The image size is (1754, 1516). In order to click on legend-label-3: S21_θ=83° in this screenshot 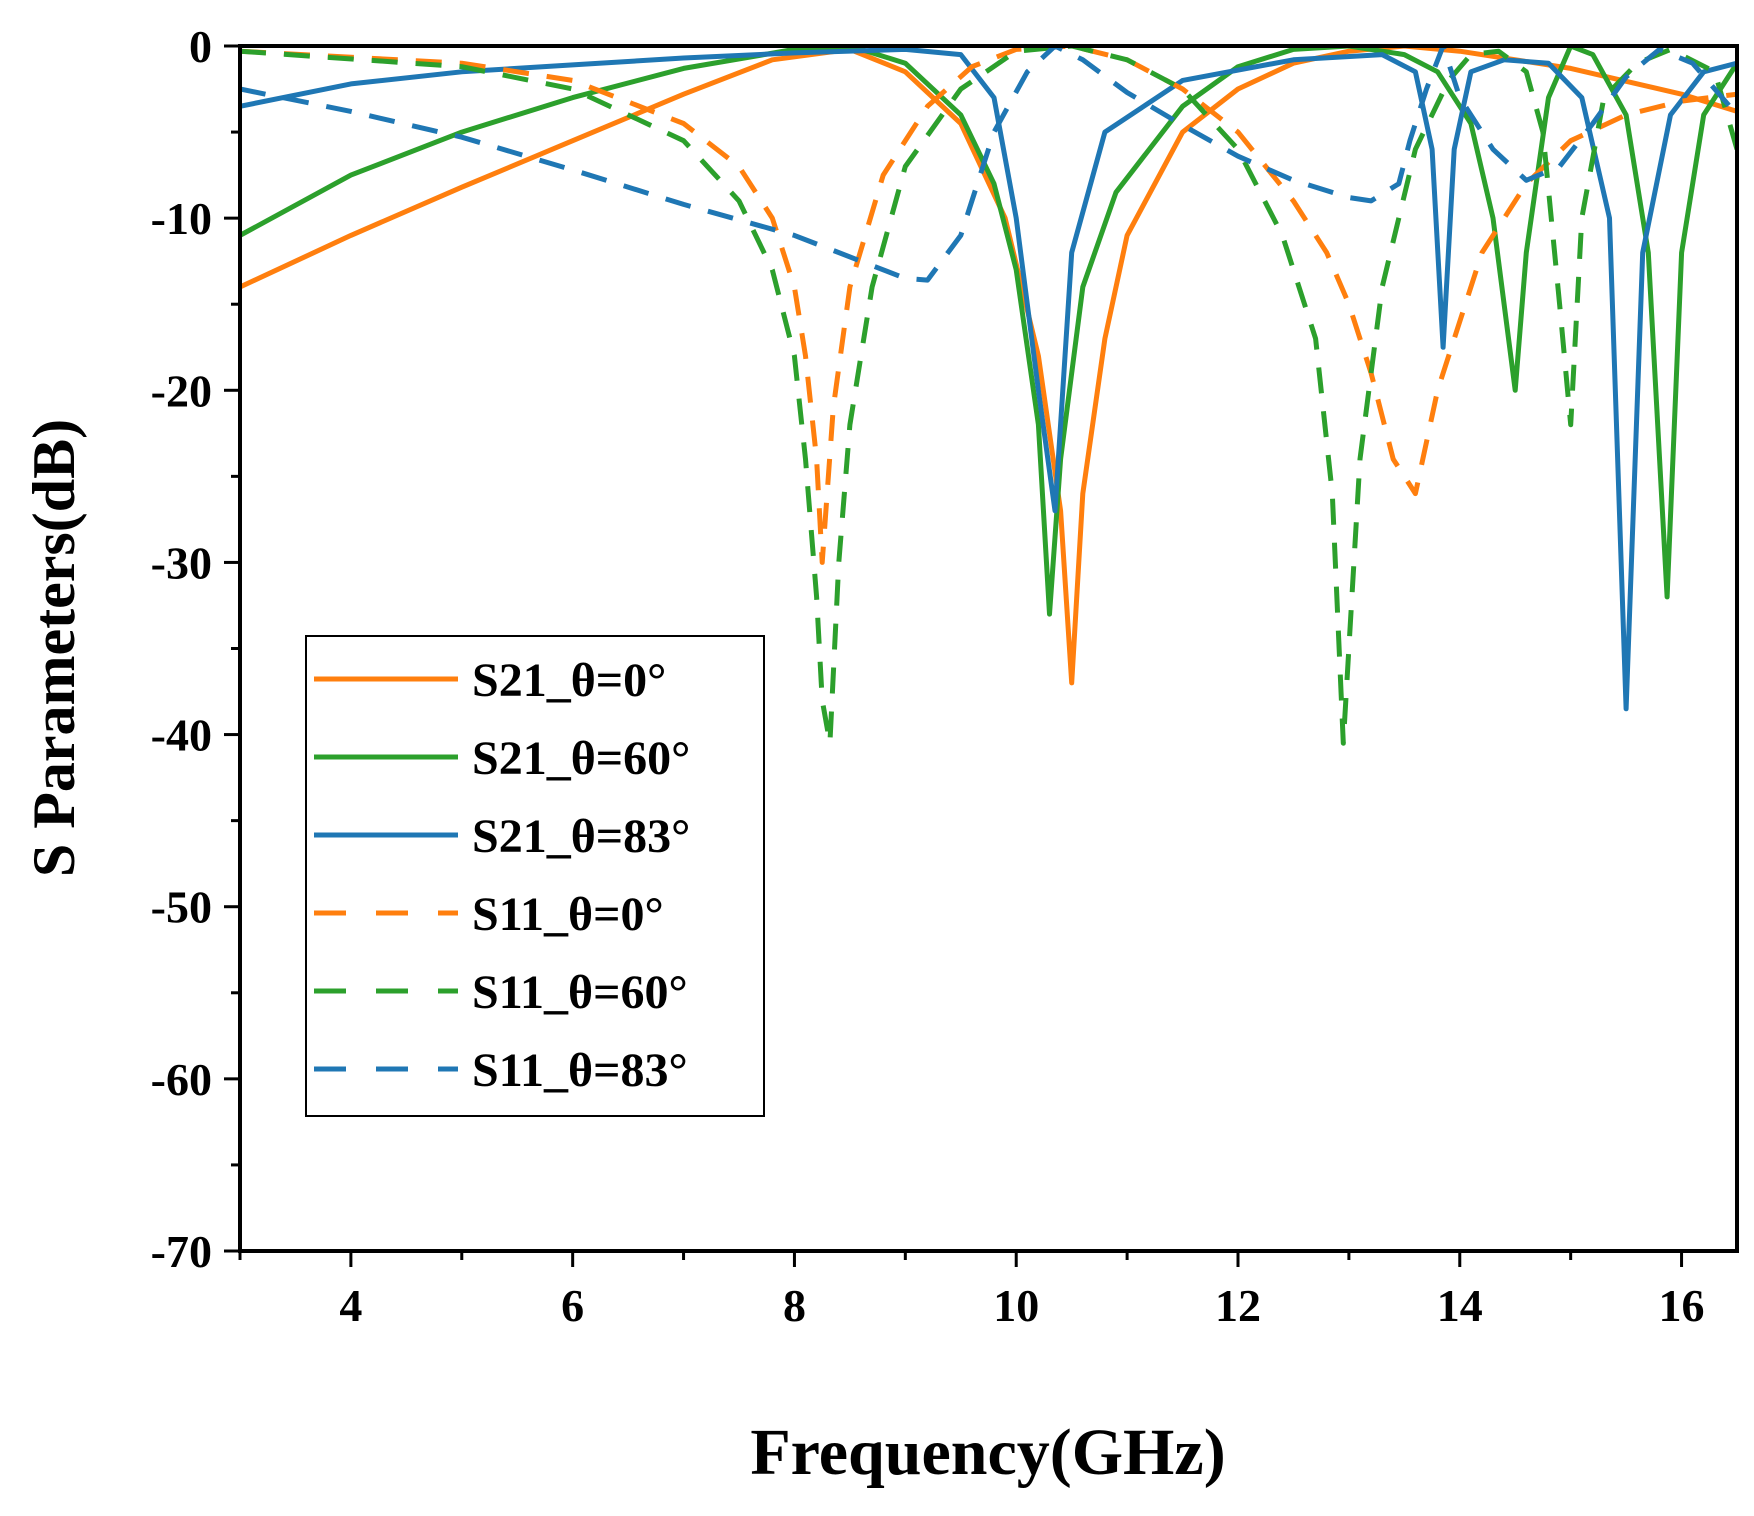, I will do `click(581, 836)`.